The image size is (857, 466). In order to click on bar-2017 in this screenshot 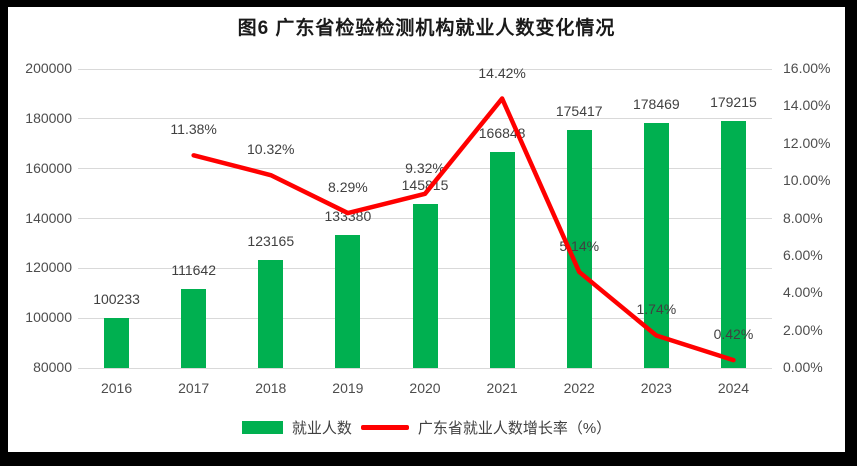, I will do `click(194, 328)`.